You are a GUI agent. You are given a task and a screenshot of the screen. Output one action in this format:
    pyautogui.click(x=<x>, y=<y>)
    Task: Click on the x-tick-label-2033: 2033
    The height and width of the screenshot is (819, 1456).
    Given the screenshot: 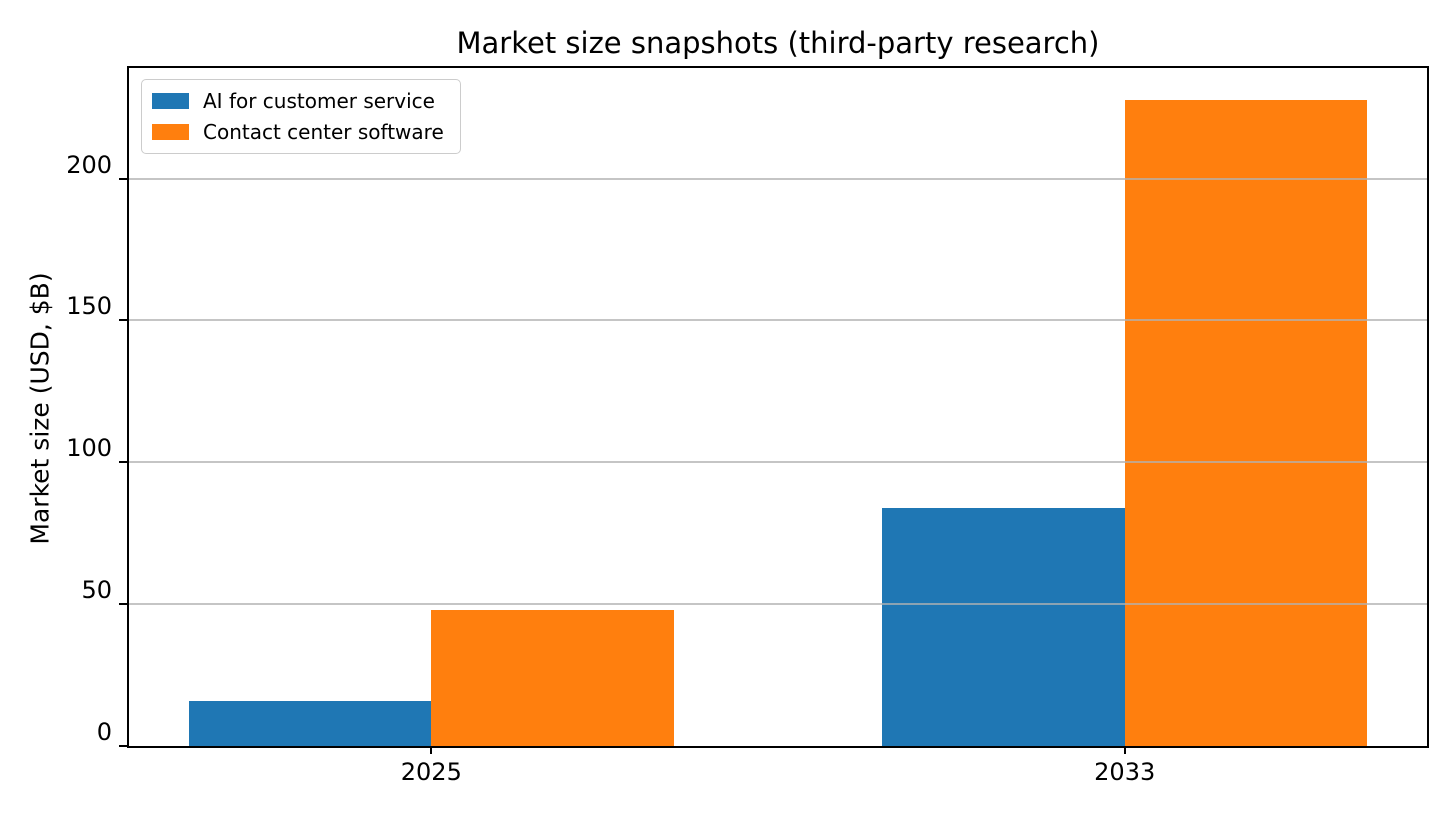 What is the action you would take?
    pyautogui.click(x=1125, y=772)
    